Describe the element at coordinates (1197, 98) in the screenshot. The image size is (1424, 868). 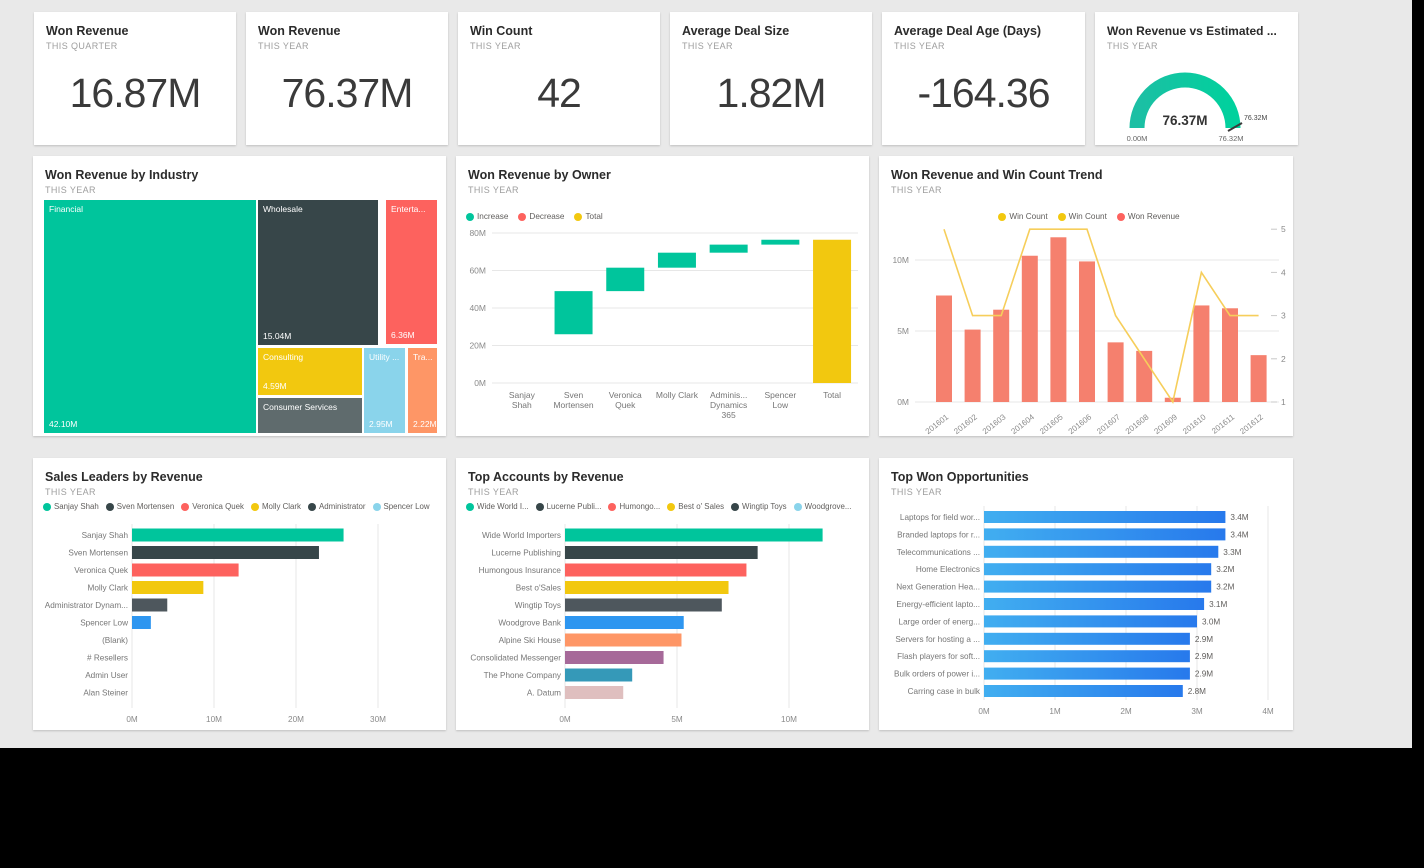
I see `gauge-chart: 76.37M 76.32M 0.00M 76.32M` at that location.